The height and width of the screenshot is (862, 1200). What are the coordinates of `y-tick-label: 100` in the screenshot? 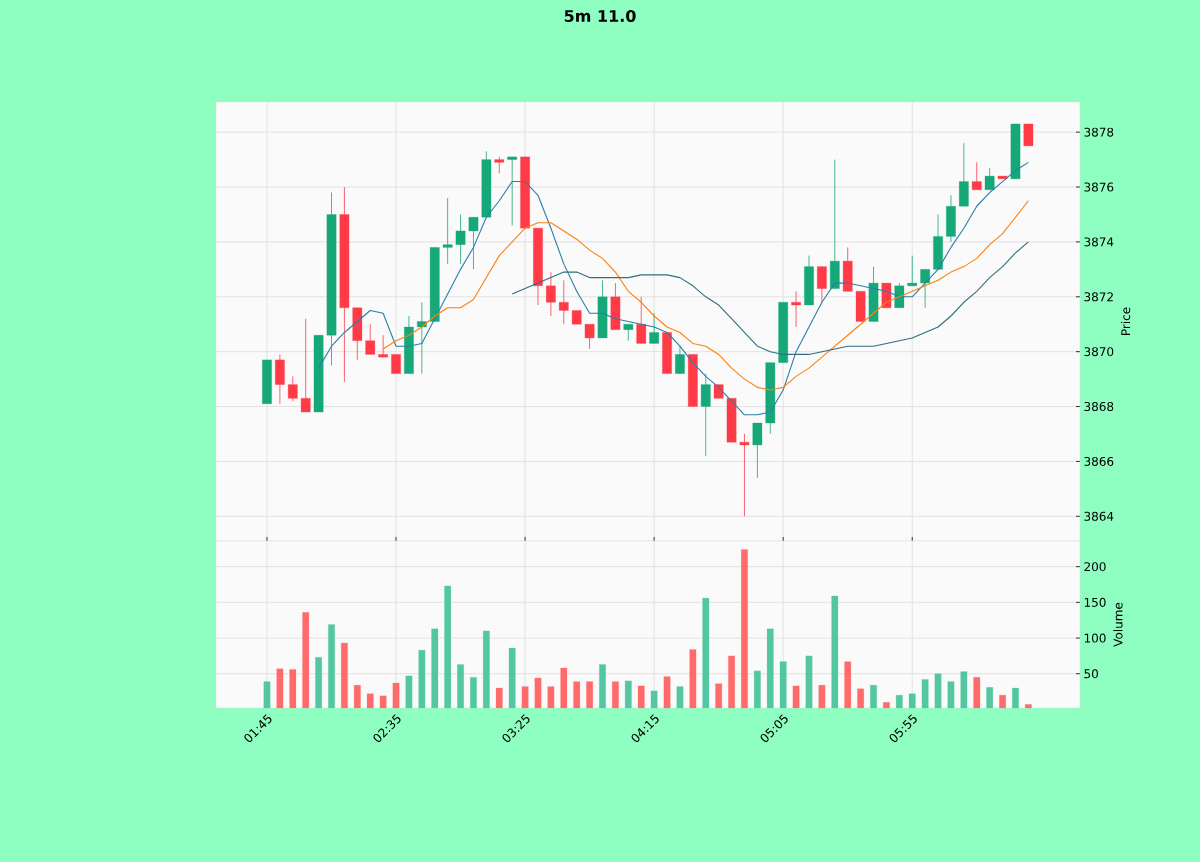 It's located at (1095, 638).